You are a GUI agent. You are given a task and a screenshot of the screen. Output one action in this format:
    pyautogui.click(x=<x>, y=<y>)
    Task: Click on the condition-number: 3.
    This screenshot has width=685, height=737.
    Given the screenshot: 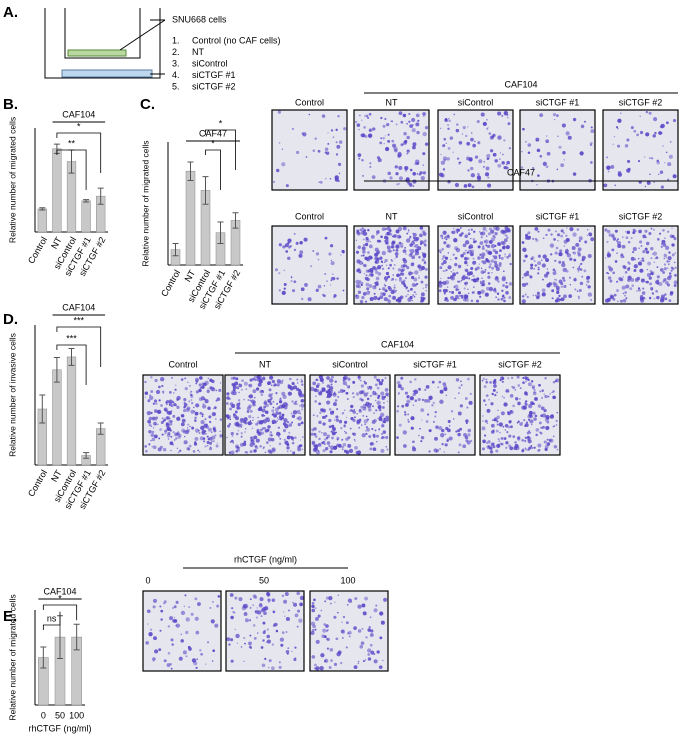 What is the action you would take?
    pyautogui.click(x=176, y=63)
    